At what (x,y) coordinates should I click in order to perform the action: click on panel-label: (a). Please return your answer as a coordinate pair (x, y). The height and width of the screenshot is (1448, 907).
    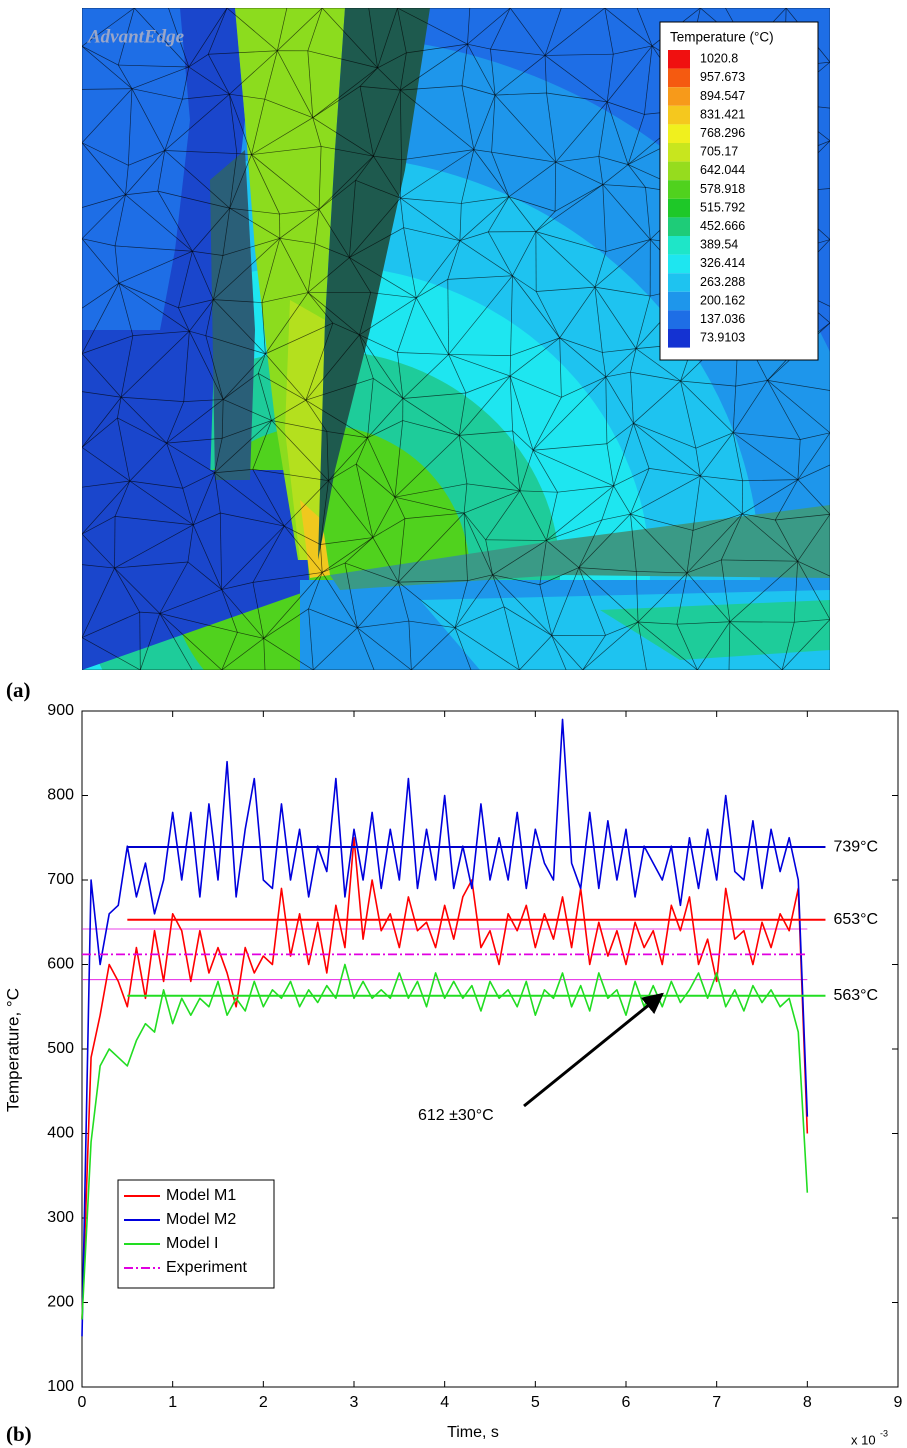
    Looking at the image, I should click on (18, 690).